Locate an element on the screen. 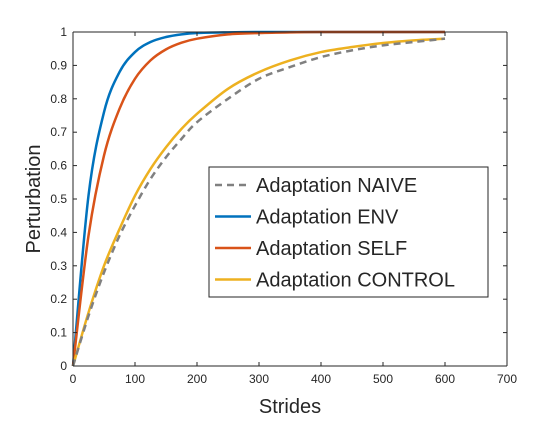 The height and width of the screenshot is (425, 560). x-tick-label: 100 is located at coordinates (135, 379).